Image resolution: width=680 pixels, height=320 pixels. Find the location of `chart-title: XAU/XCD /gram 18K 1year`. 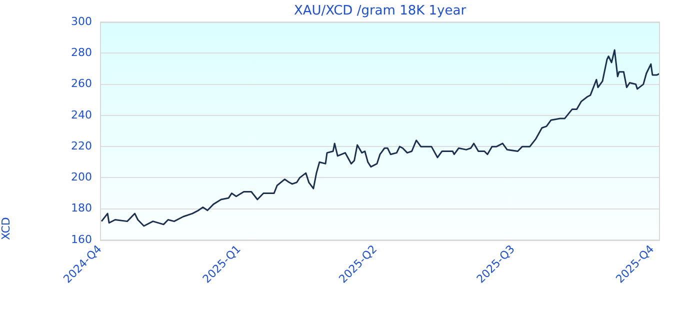

chart-title: XAU/XCD /gram 18K 1year is located at coordinates (380, 10).